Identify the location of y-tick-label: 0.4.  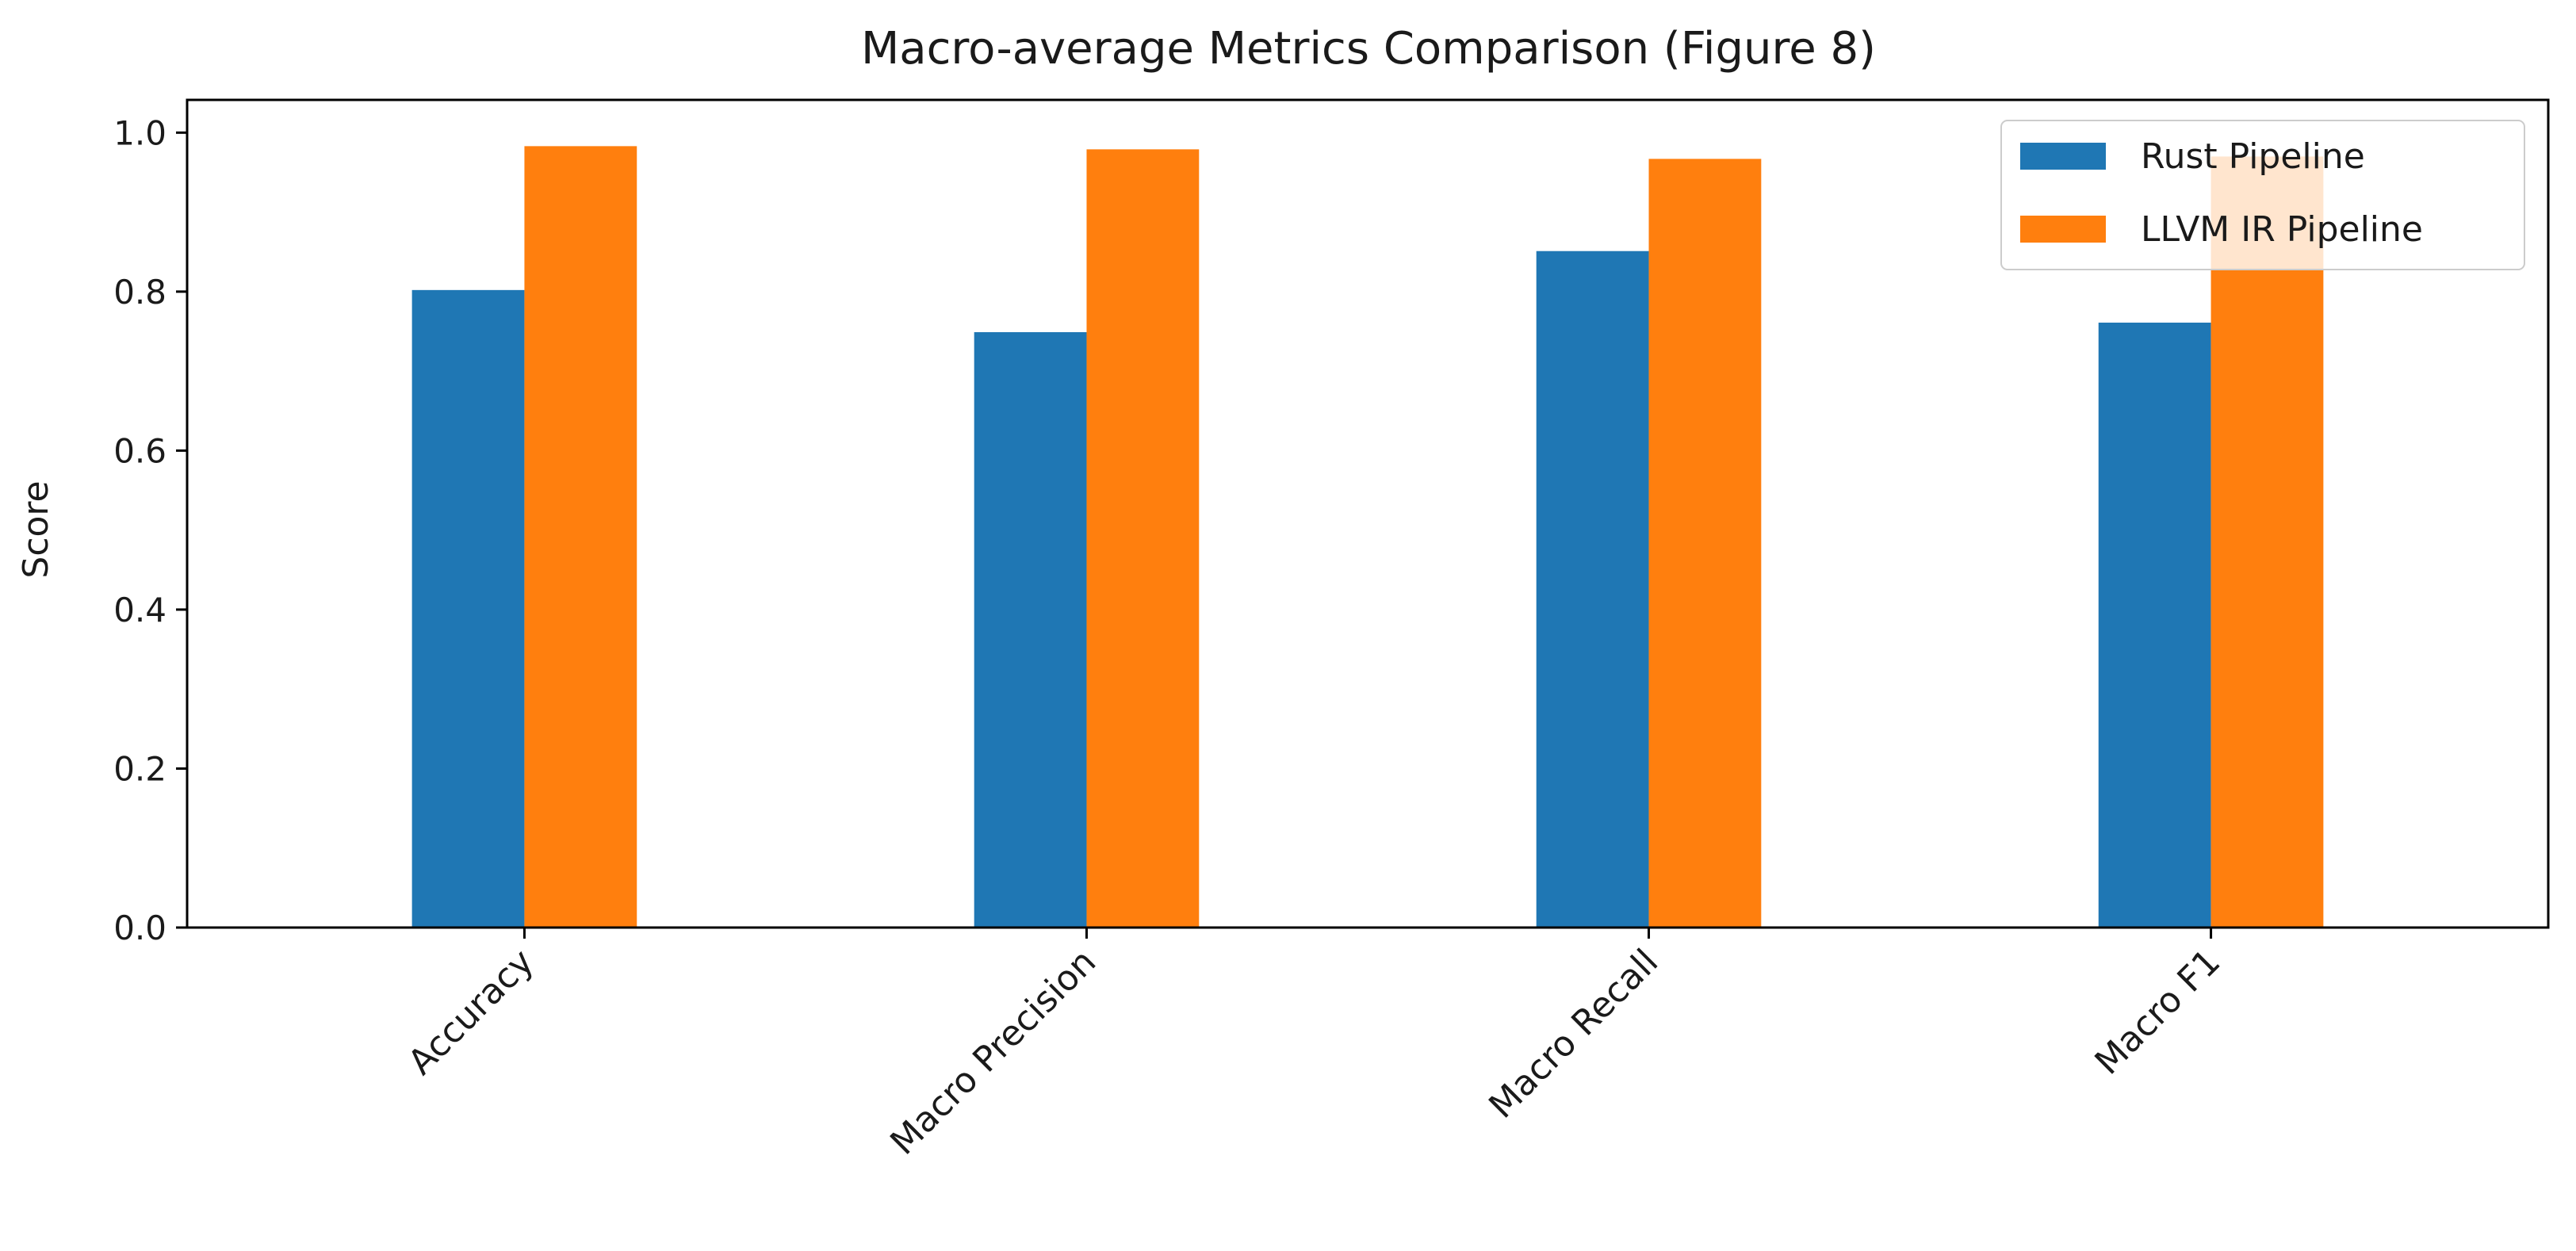
(140, 610).